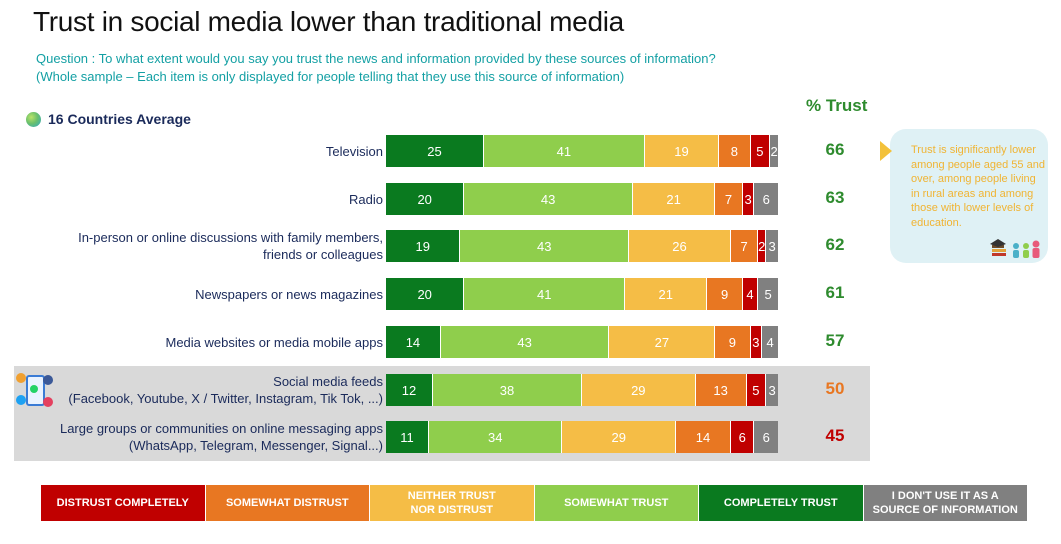 The height and width of the screenshot is (544, 1061). I want to click on bar-segment-somewhat-trust: 41, so click(545, 294).